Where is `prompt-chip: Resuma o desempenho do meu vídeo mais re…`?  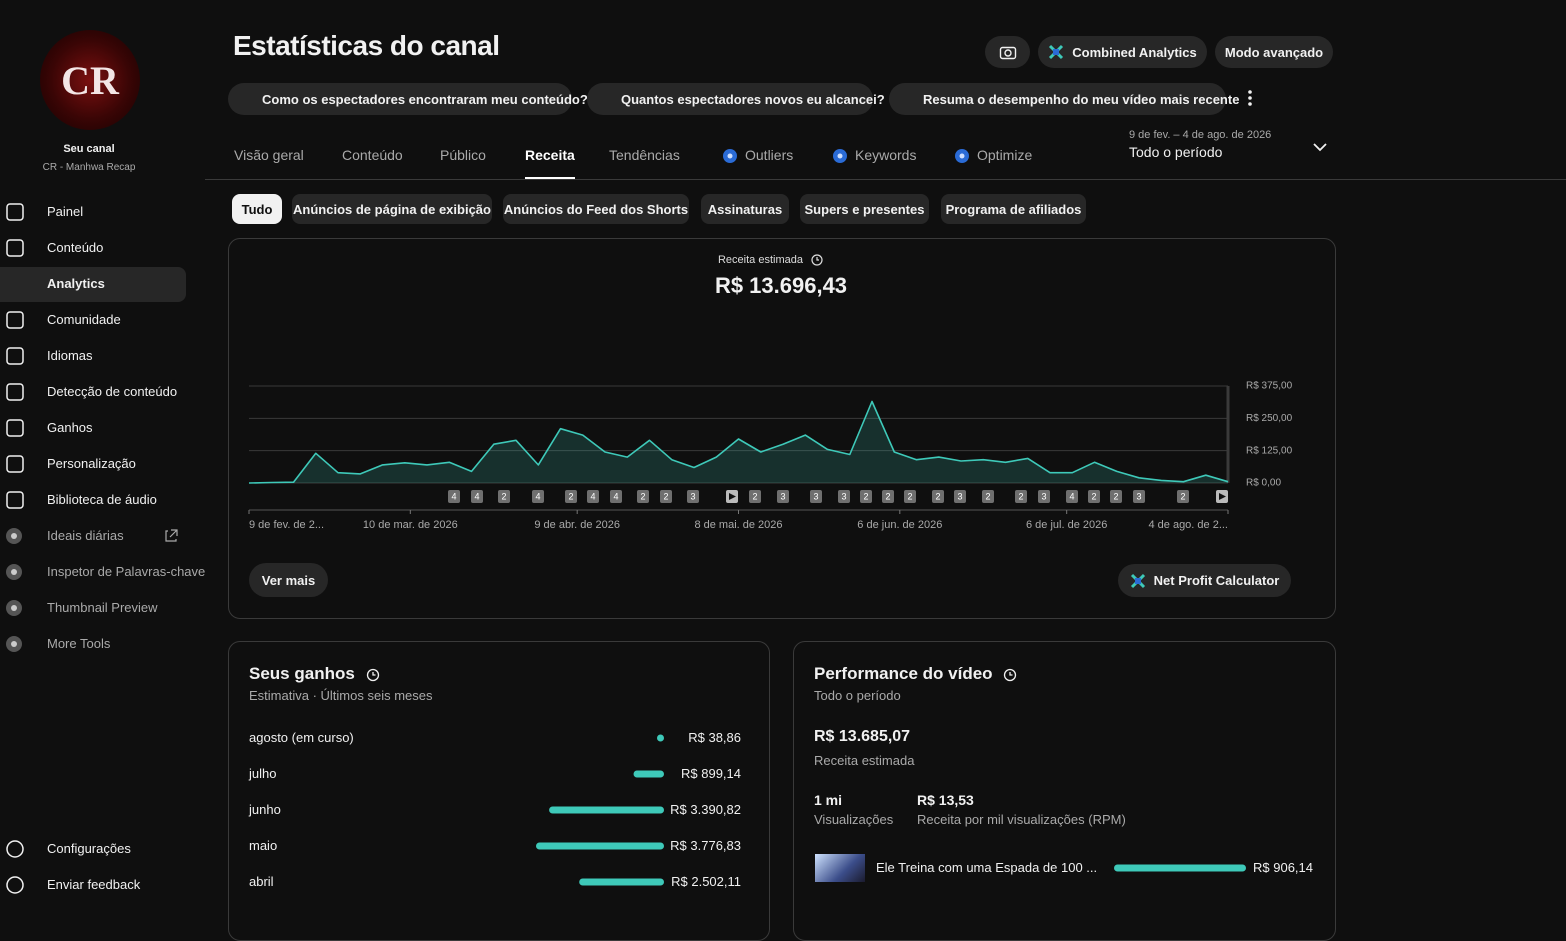
prompt-chip: Resuma o desempenho do meu vídeo mais re… is located at coordinates (1064, 99).